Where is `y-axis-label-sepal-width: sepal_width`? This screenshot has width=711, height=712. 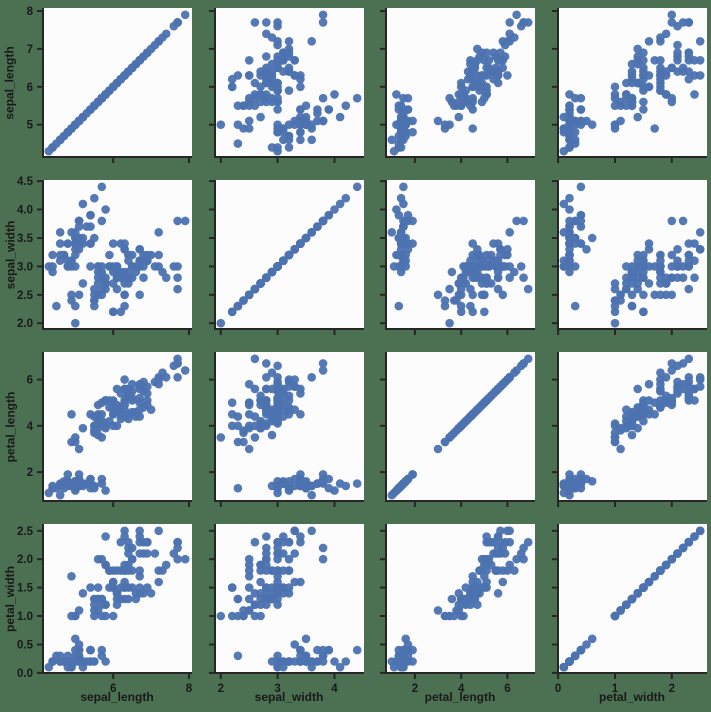 y-axis-label-sepal-width: sepal_width is located at coordinates (10, 255).